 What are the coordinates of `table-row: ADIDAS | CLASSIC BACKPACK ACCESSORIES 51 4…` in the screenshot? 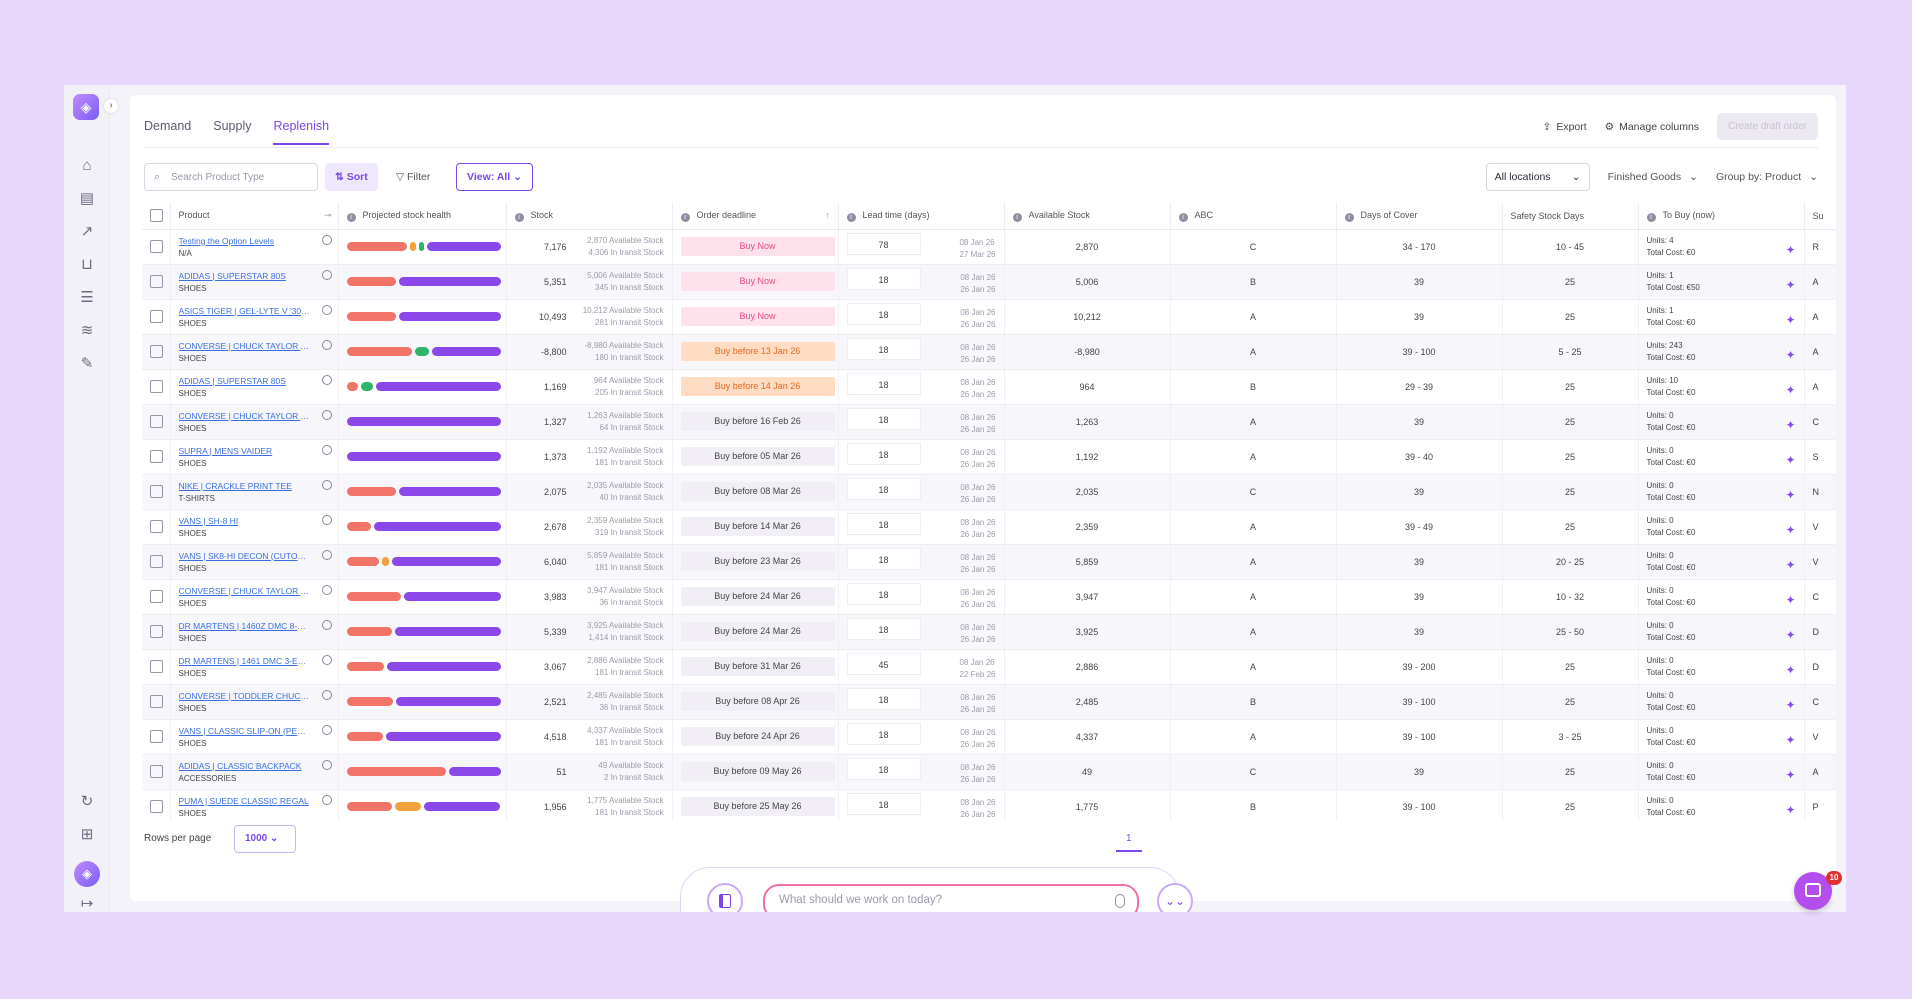 It's located at (989, 772).